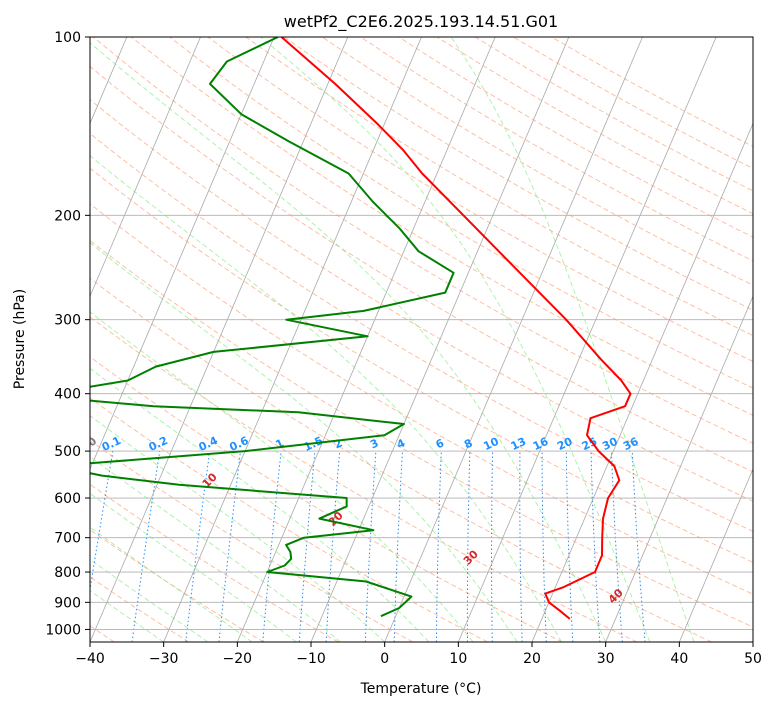 The height and width of the screenshot is (708, 775). What do you see at coordinates (606, 659) in the screenshot?
I see `x-tick-label: 30` at bounding box center [606, 659].